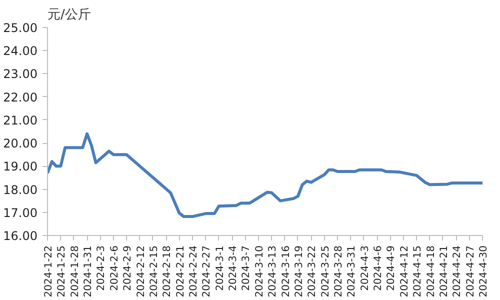  What do you see at coordinates (20, 189) in the screenshot?
I see `y-tick-label: 18.00` at bounding box center [20, 189].